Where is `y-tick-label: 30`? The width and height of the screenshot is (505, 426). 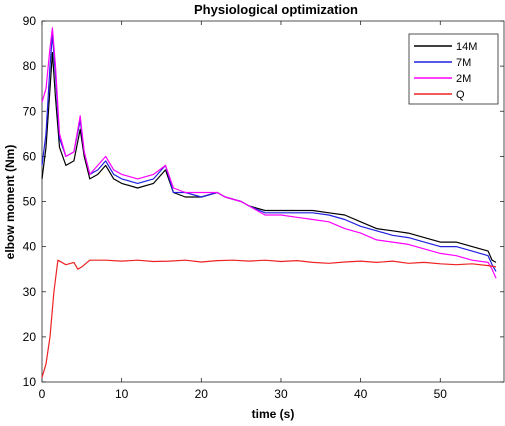
y-tick-label: 30 is located at coordinates (30, 292).